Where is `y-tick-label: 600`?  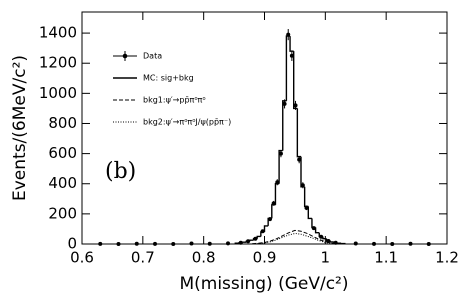 y-tick-label: 600 is located at coordinates (62, 153).